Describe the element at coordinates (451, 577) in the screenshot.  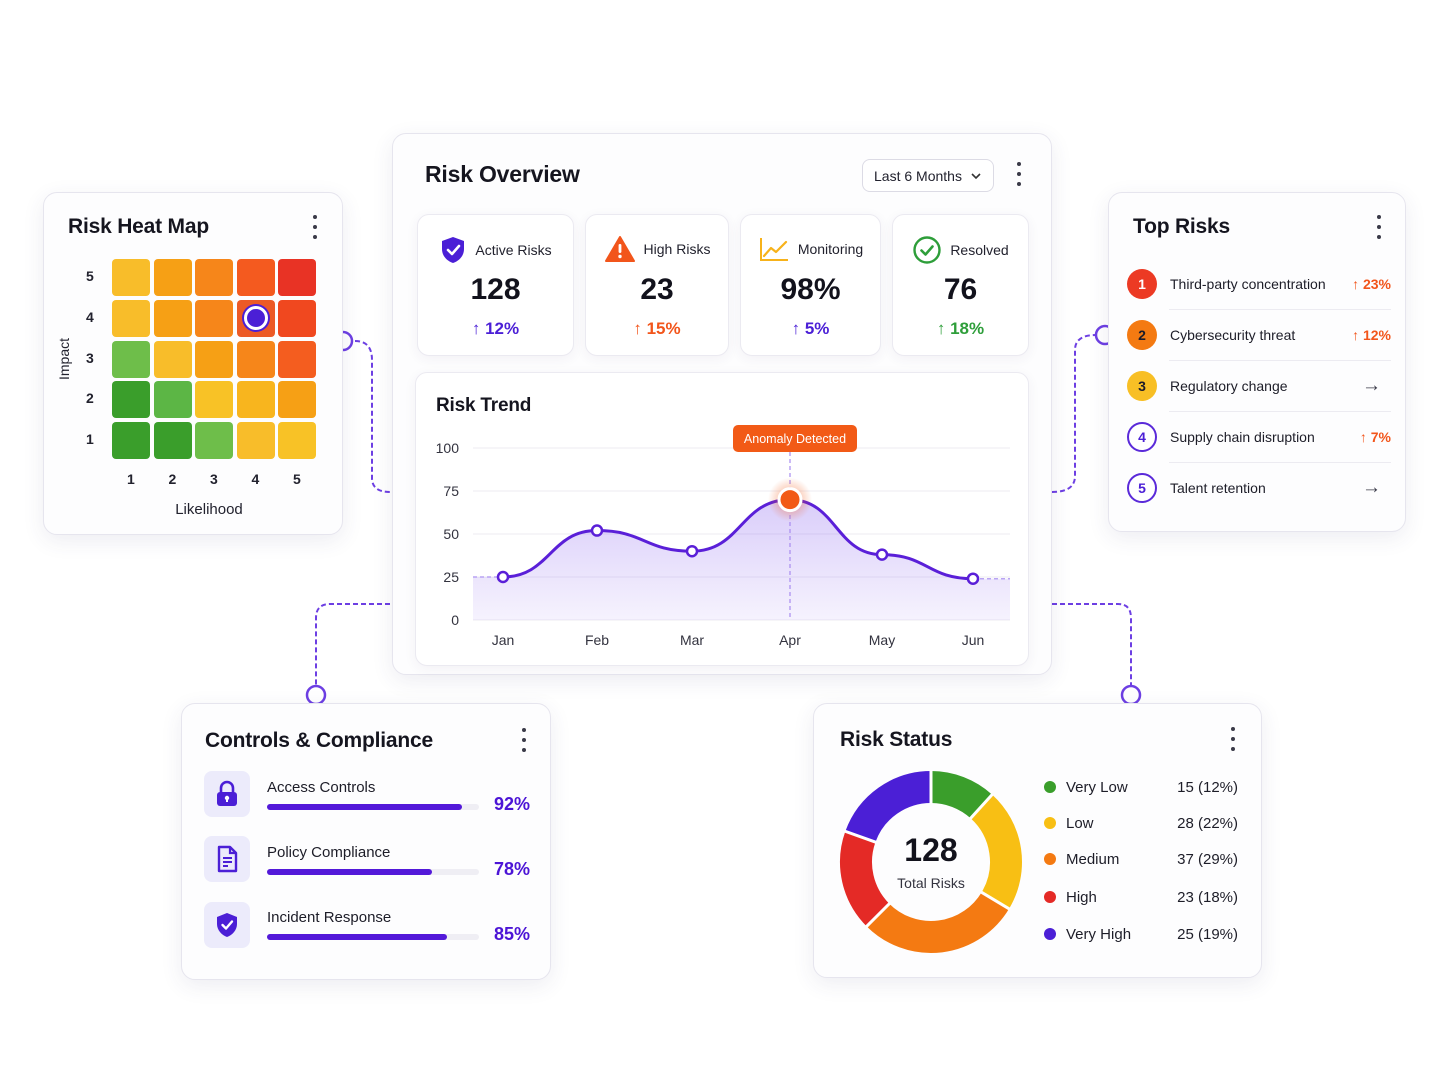
I see `y-tick-label: 25` at that location.